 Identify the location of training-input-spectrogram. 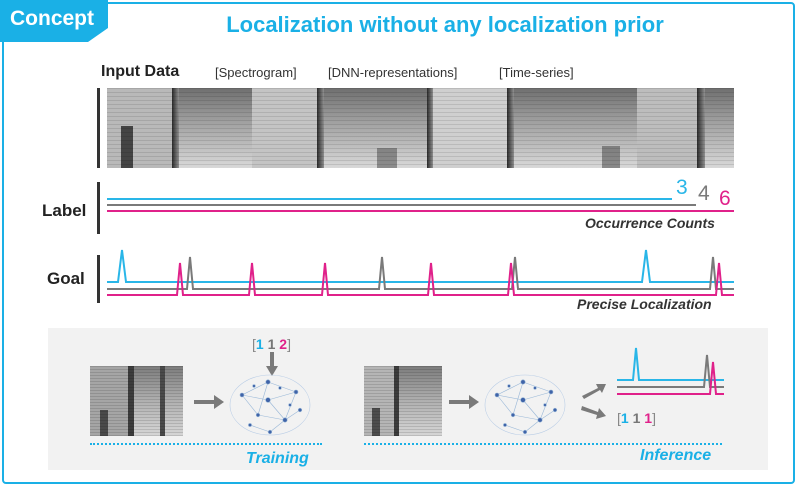
(136, 401).